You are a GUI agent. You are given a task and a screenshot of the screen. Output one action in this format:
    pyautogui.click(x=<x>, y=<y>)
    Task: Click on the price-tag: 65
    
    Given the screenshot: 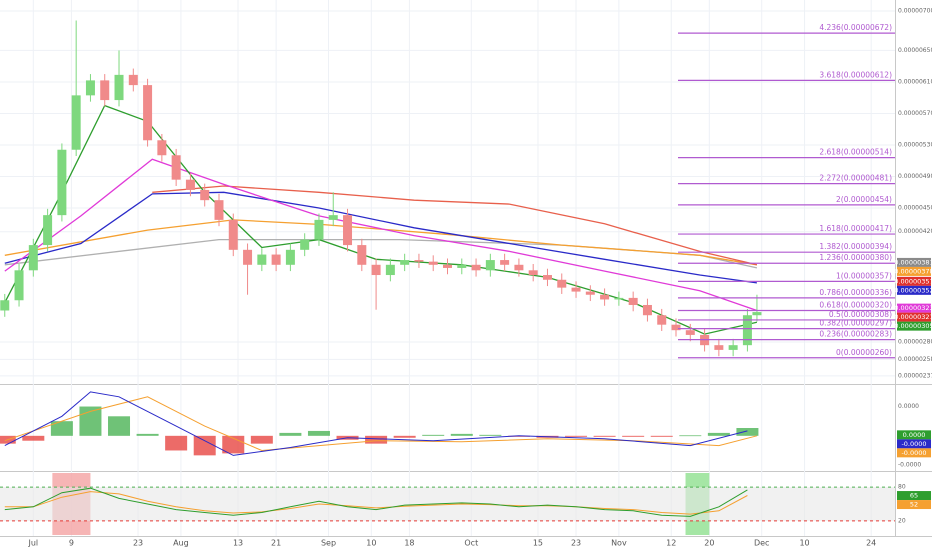 What is the action you would take?
    pyautogui.click(x=914, y=496)
    